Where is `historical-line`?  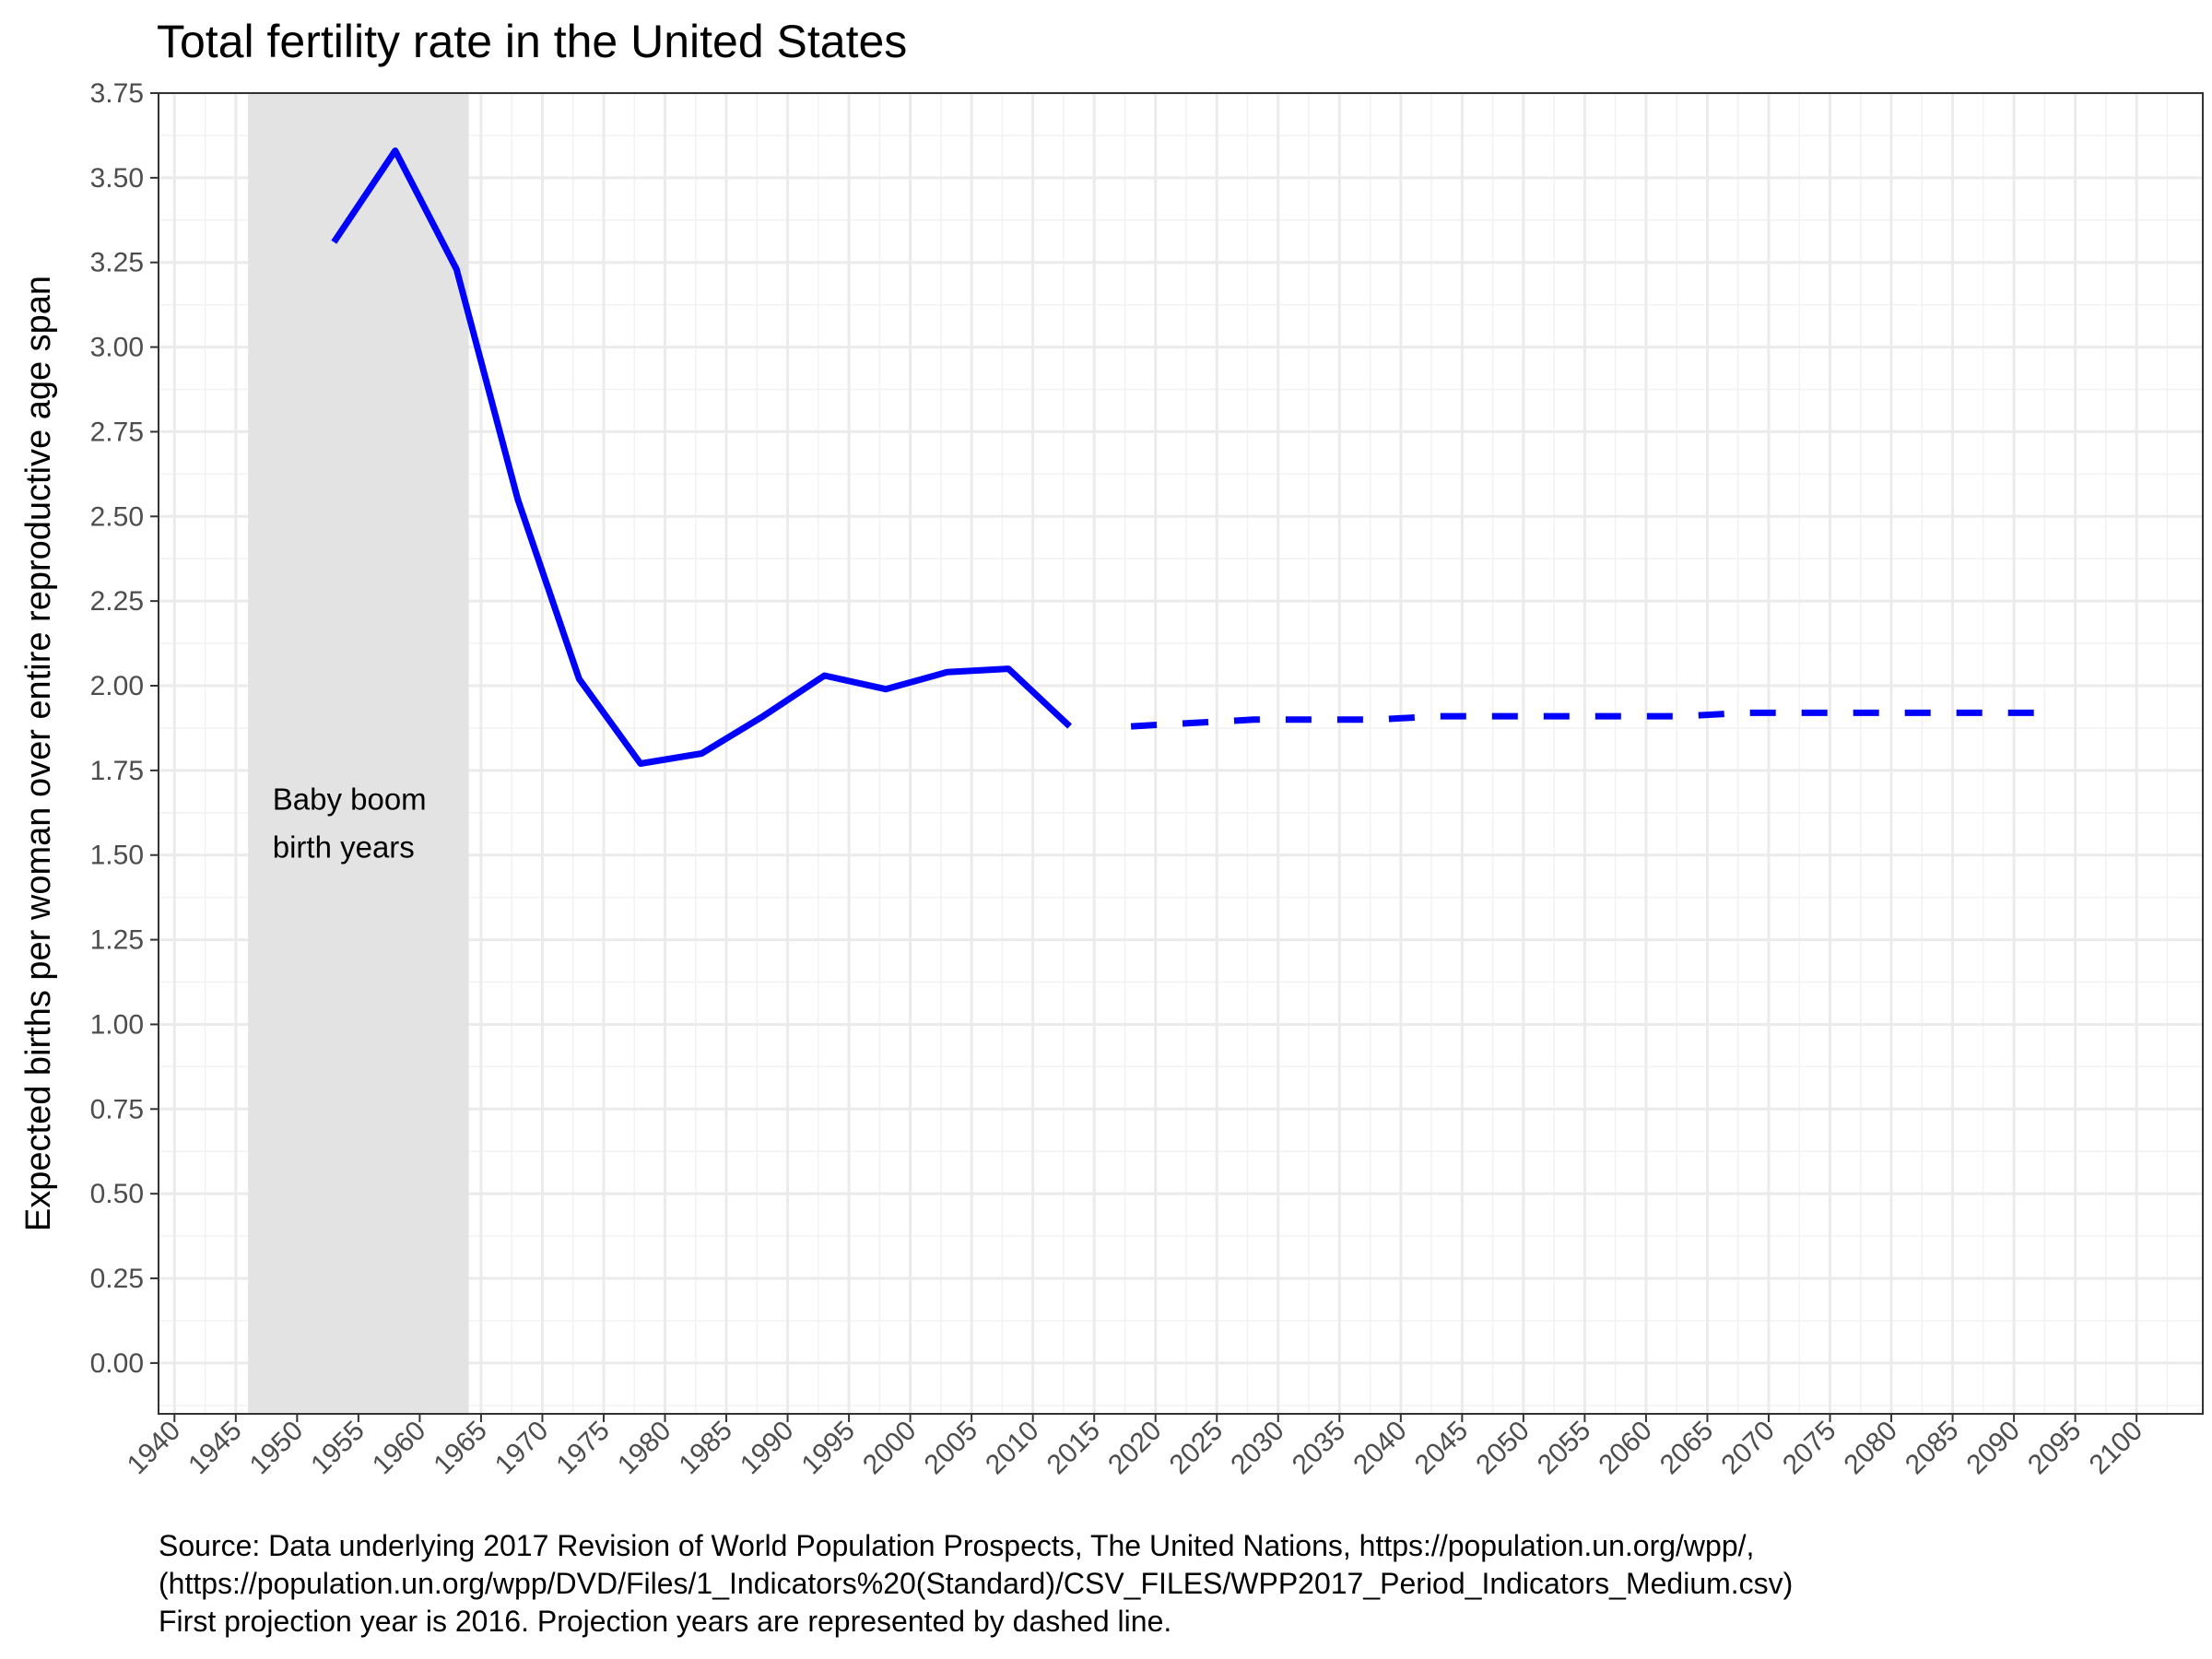
historical-line is located at coordinates (701, 457).